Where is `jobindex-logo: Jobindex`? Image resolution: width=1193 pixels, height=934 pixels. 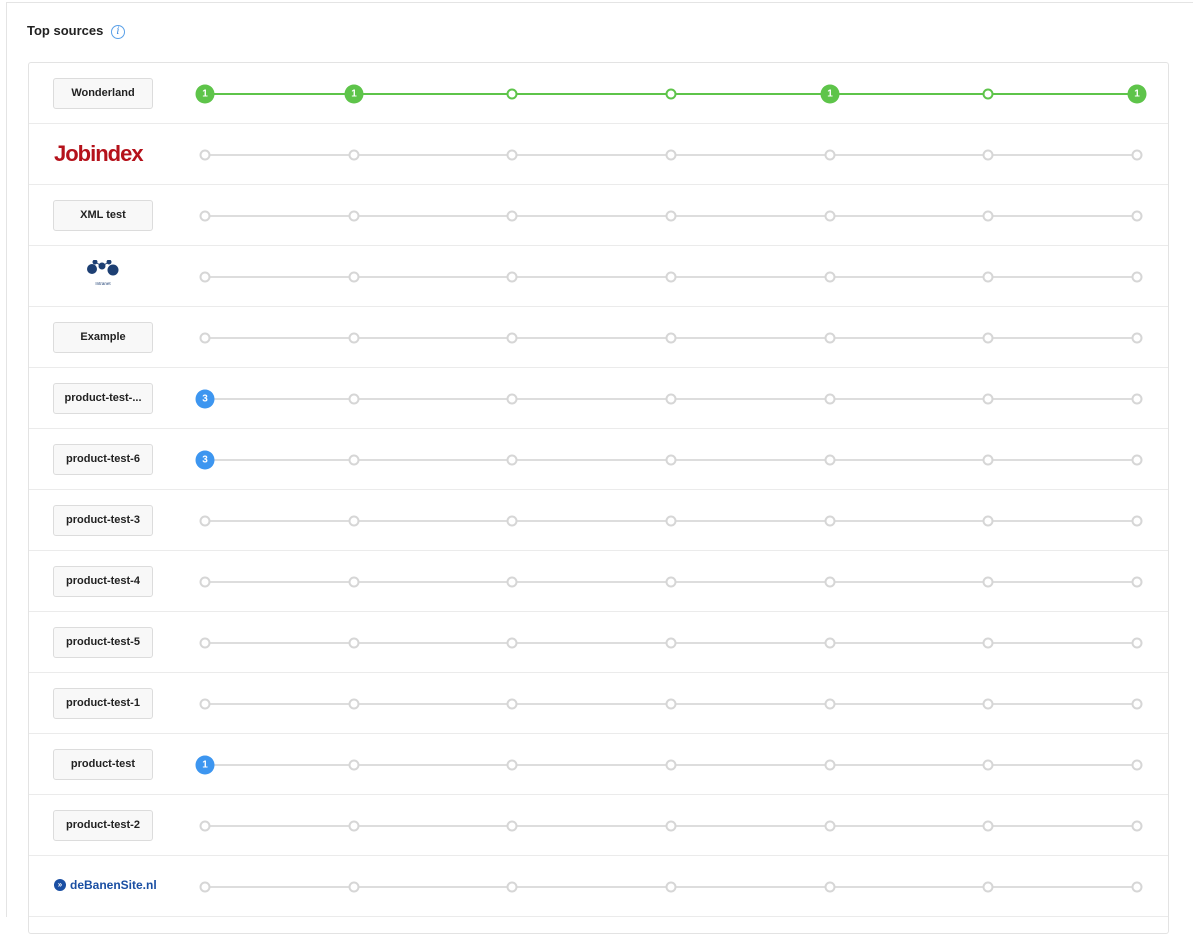 jobindex-logo: Jobindex is located at coordinates (99, 153).